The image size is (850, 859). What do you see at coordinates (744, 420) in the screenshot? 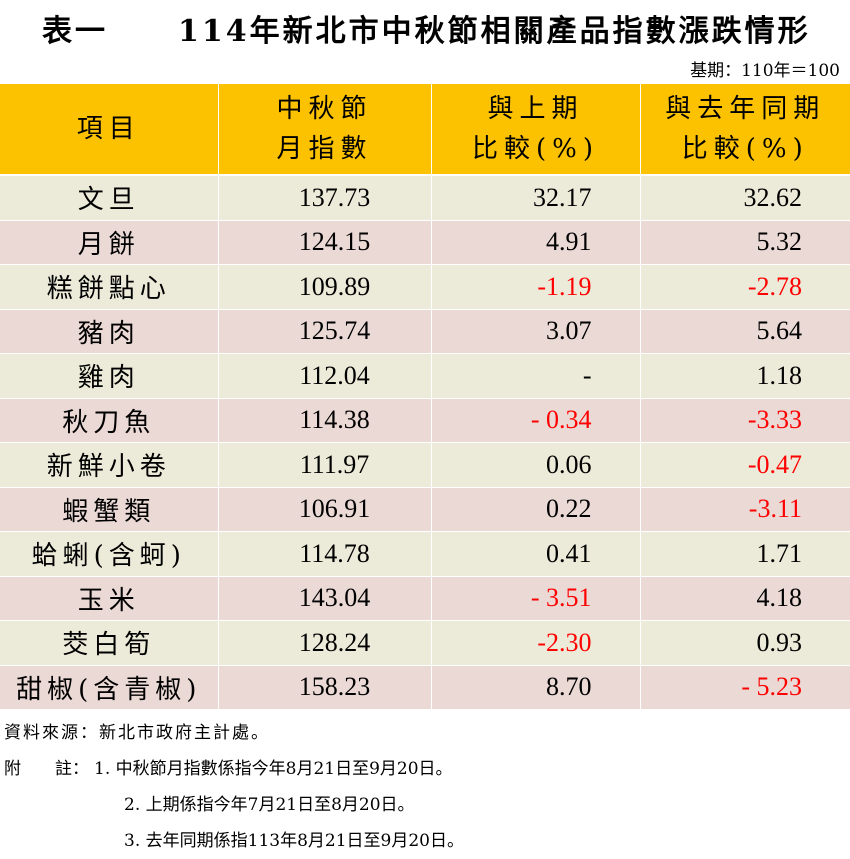
I see `cell-yoy-change: -3.33` at bounding box center [744, 420].